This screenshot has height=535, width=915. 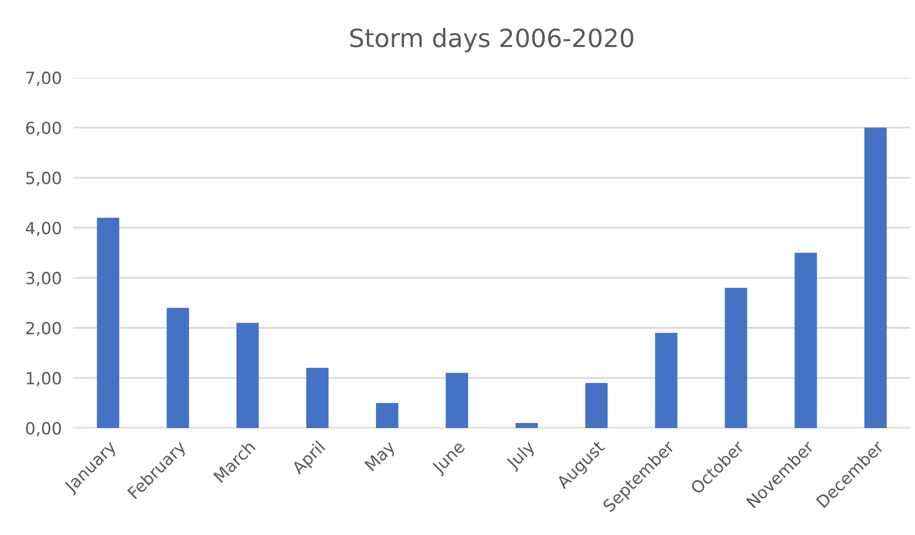 I want to click on y-tick-label: 5,00, so click(x=43, y=179).